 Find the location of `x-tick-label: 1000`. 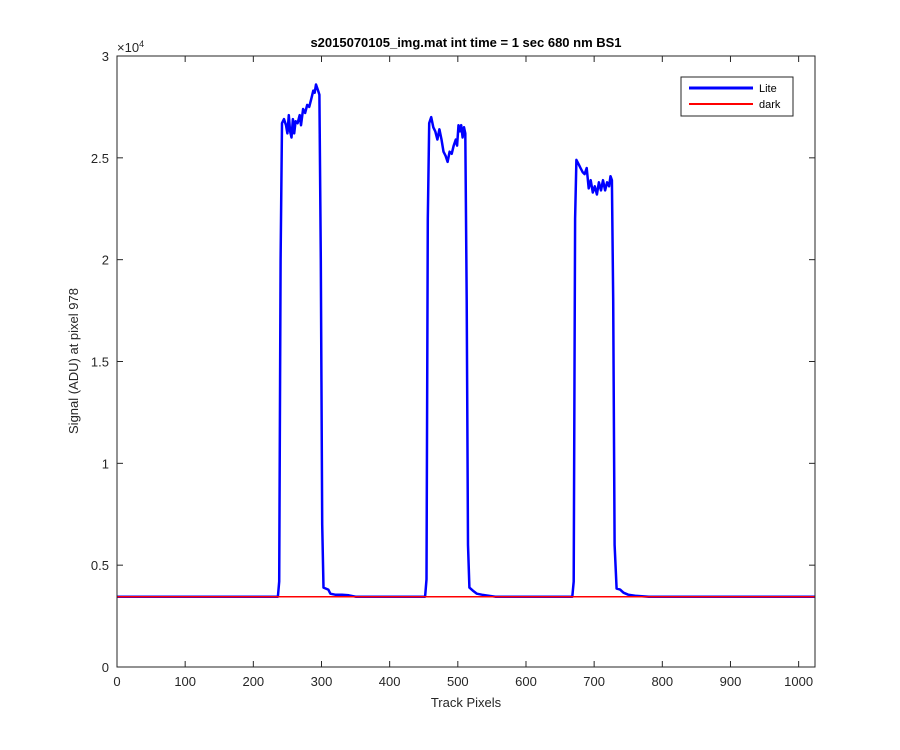

x-tick-label: 1000 is located at coordinates (798, 681).